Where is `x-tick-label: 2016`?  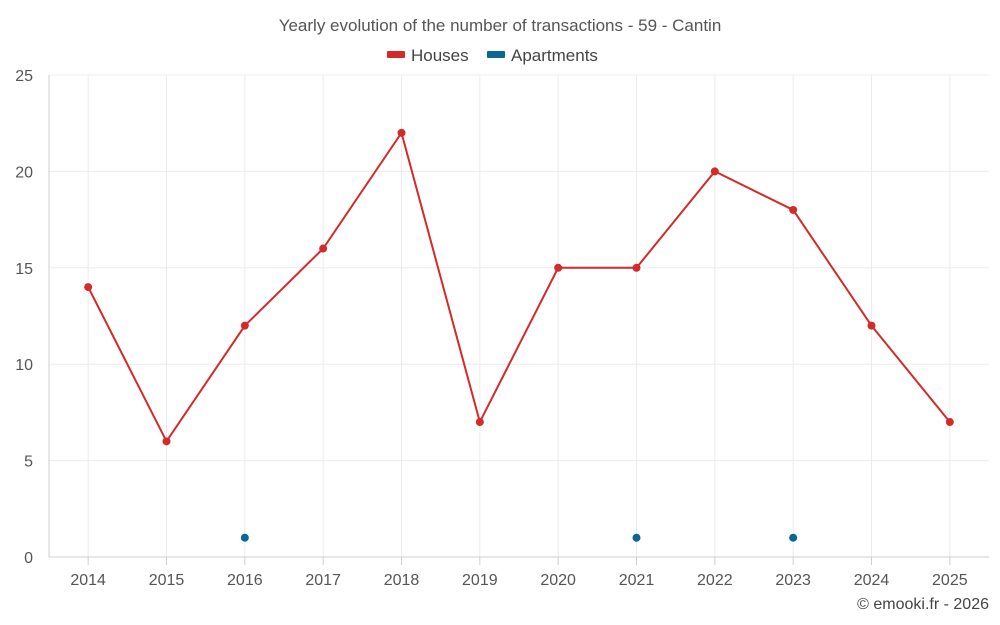 x-tick-label: 2016 is located at coordinates (245, 580).